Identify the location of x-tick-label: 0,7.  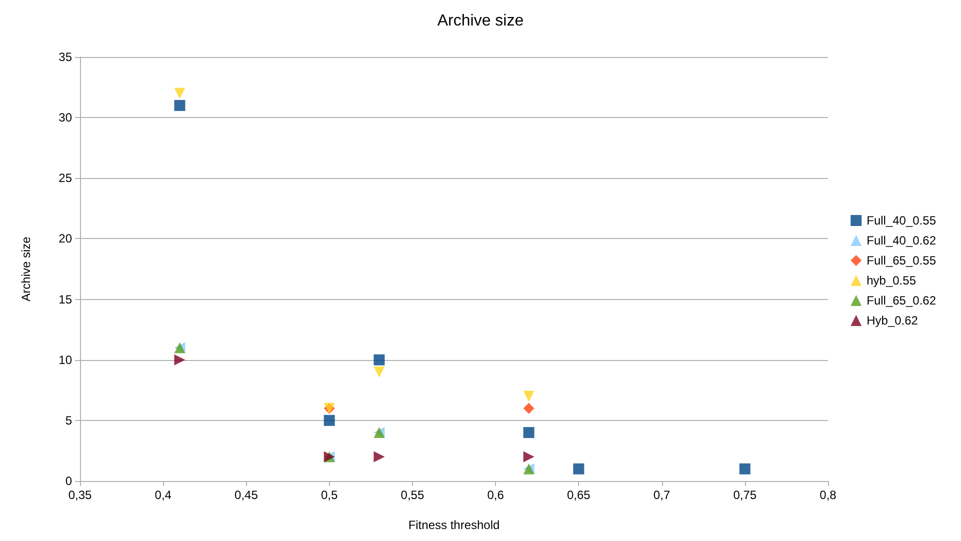
(661, 495).